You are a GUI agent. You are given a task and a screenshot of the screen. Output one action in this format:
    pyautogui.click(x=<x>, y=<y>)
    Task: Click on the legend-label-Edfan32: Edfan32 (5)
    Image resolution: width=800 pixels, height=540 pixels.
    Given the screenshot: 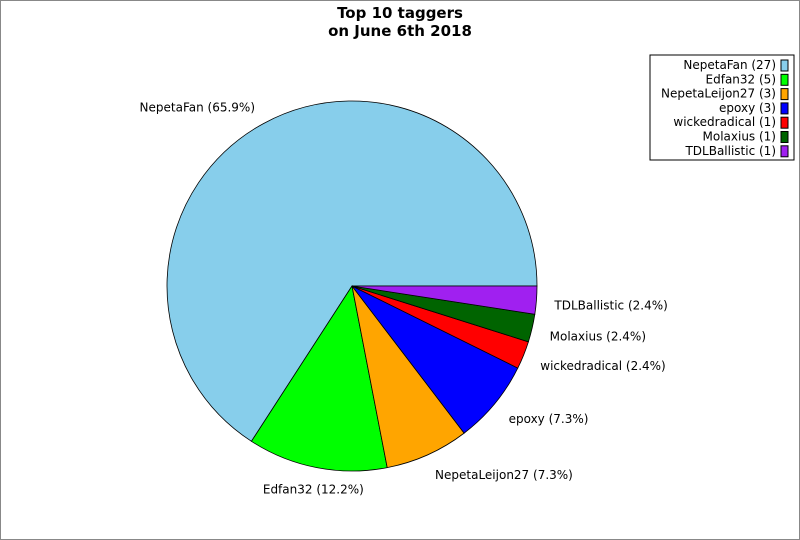 What is the action you would take?
    pyautogui.click(x=741, y=79)
    